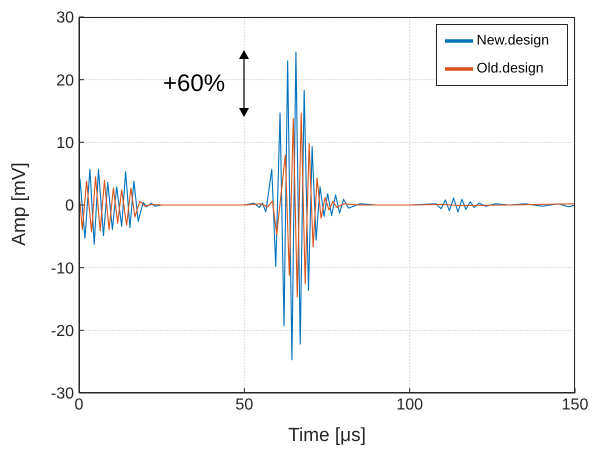 This screenshot has height=462, width=594. I want to click on x-tick-label: 150, so click(575, 405).